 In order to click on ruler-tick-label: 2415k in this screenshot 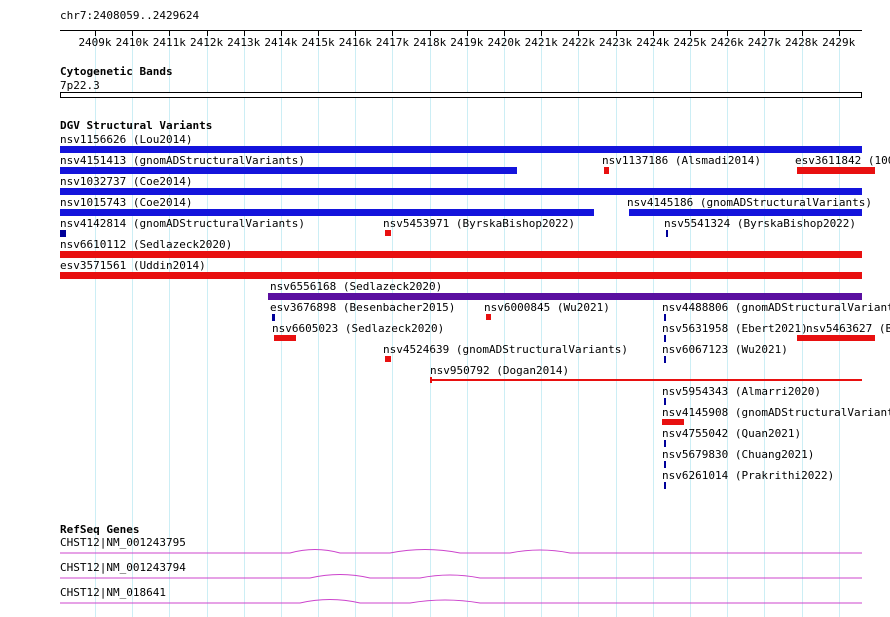, I will do `click(318, 42)`.